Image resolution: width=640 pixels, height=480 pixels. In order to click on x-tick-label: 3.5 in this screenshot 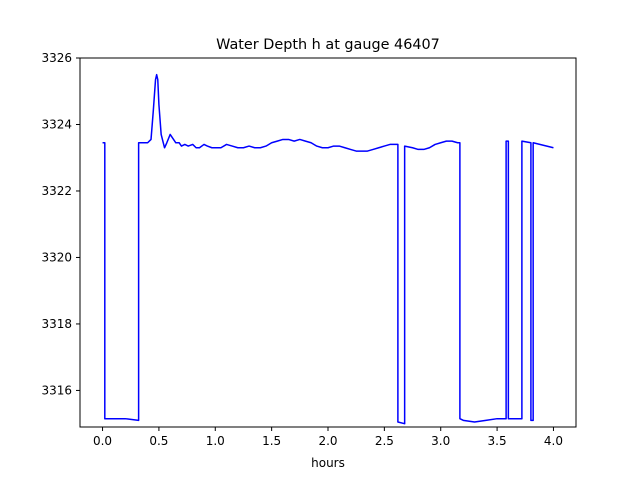, I will do `click(497, 441)`.